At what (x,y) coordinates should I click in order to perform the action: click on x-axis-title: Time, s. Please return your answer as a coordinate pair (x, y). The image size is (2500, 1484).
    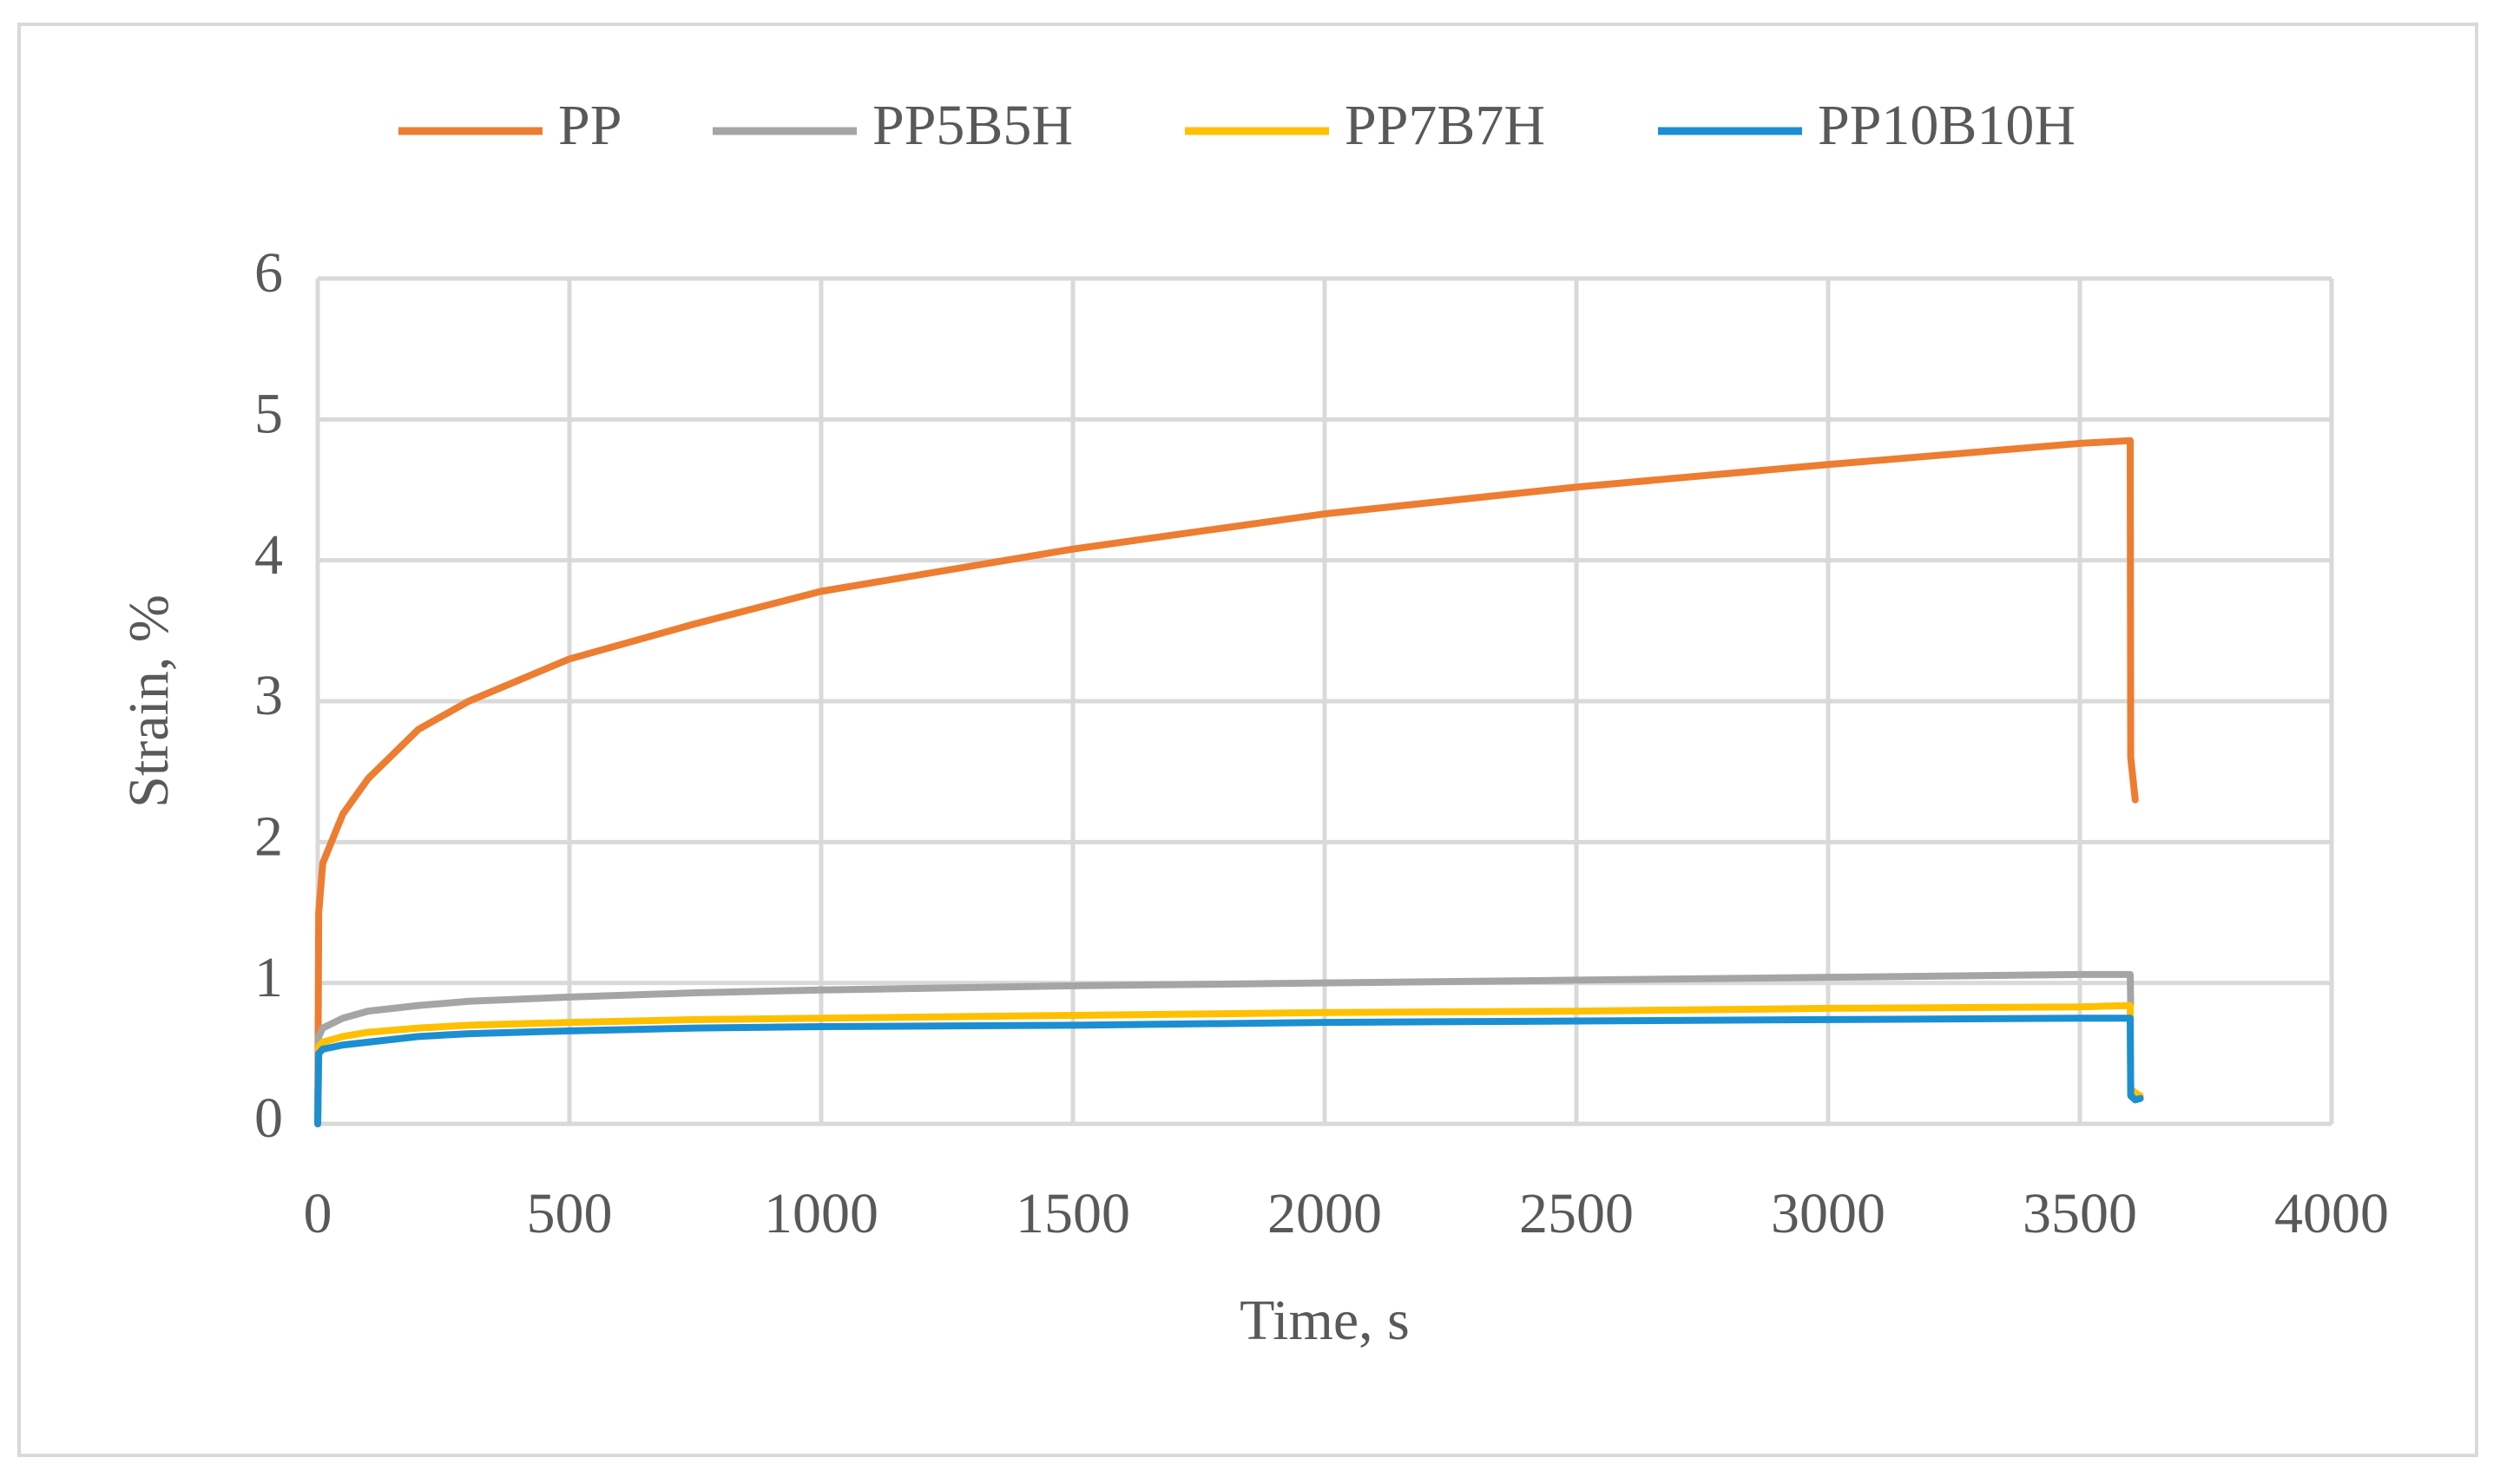
    Looking at the image, I should click on (1325, 1321).